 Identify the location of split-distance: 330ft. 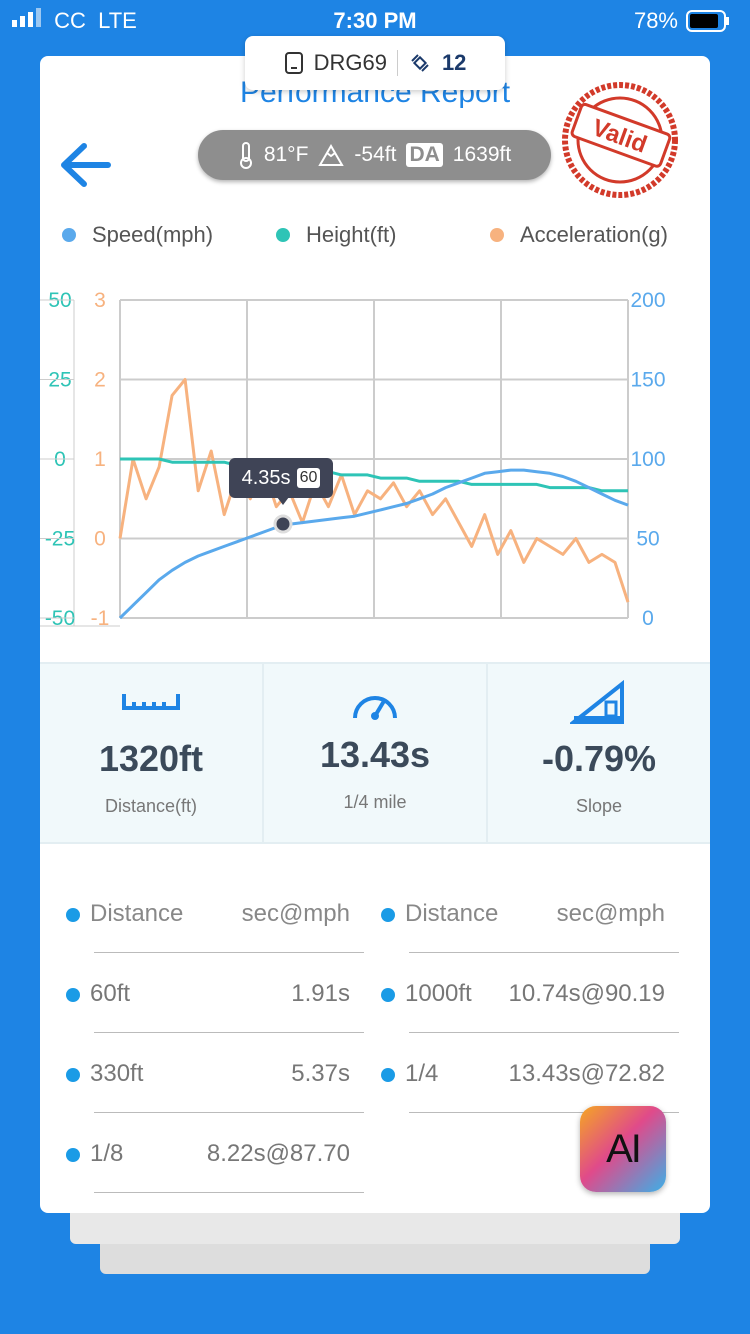
(117, 1073).